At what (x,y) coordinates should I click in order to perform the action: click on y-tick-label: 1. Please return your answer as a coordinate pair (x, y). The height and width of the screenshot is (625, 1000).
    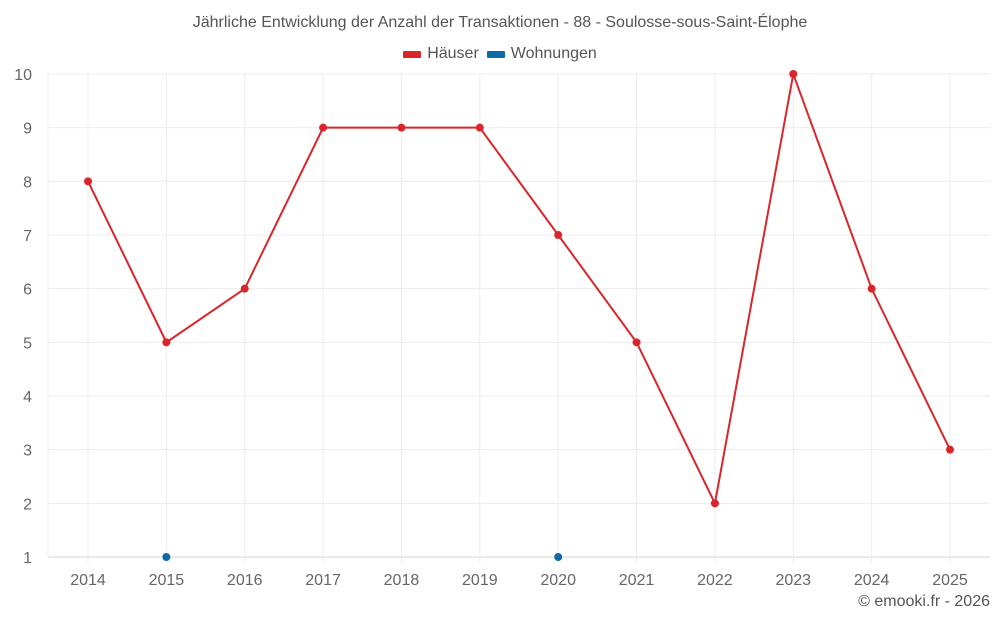
    Looking at the image, I should click on (27, 558).